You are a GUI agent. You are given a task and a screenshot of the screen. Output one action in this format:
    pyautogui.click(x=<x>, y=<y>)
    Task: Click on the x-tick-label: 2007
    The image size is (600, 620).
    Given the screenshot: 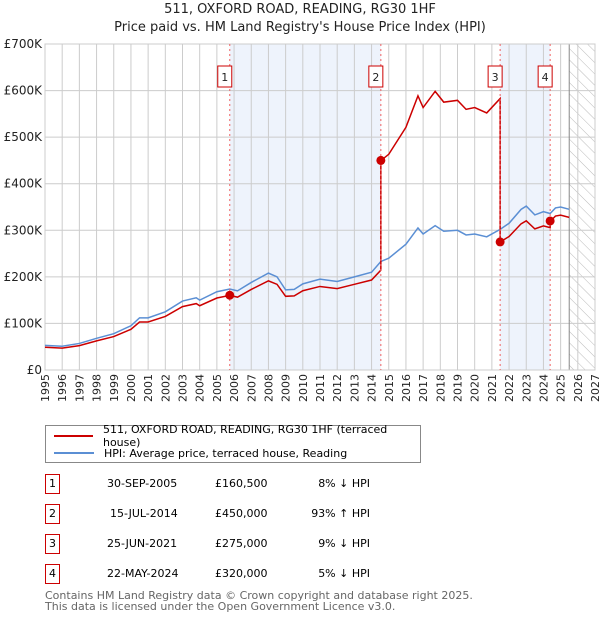 What is the action you would take?
    pyautogui.click(x=251, y=388)
    